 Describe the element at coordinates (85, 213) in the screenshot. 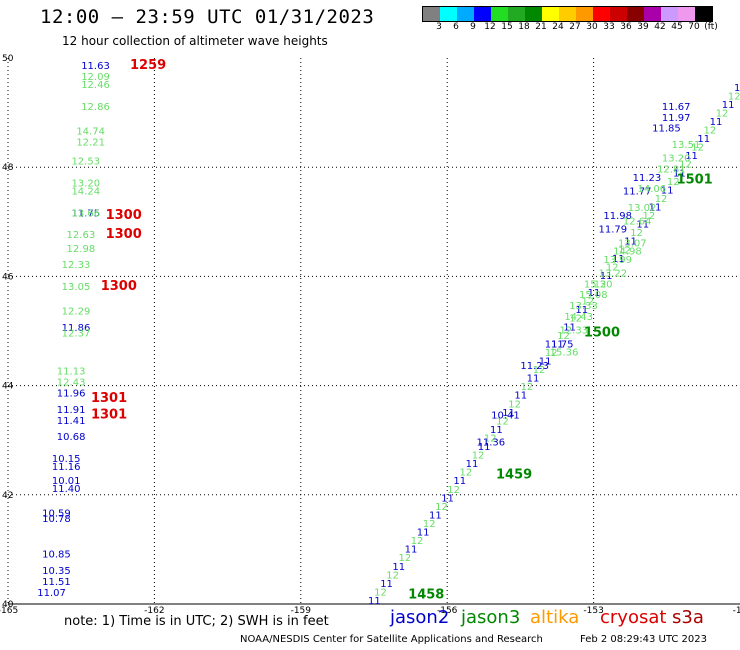

I see `jason3-swh-label: 13.66` at that location.